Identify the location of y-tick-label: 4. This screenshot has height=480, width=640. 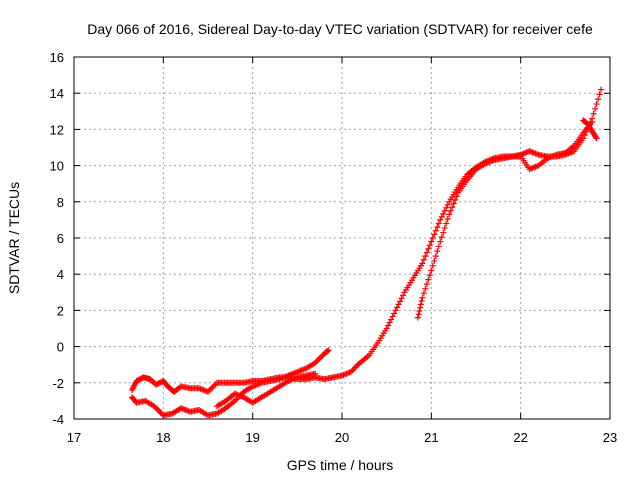
(60, 274).